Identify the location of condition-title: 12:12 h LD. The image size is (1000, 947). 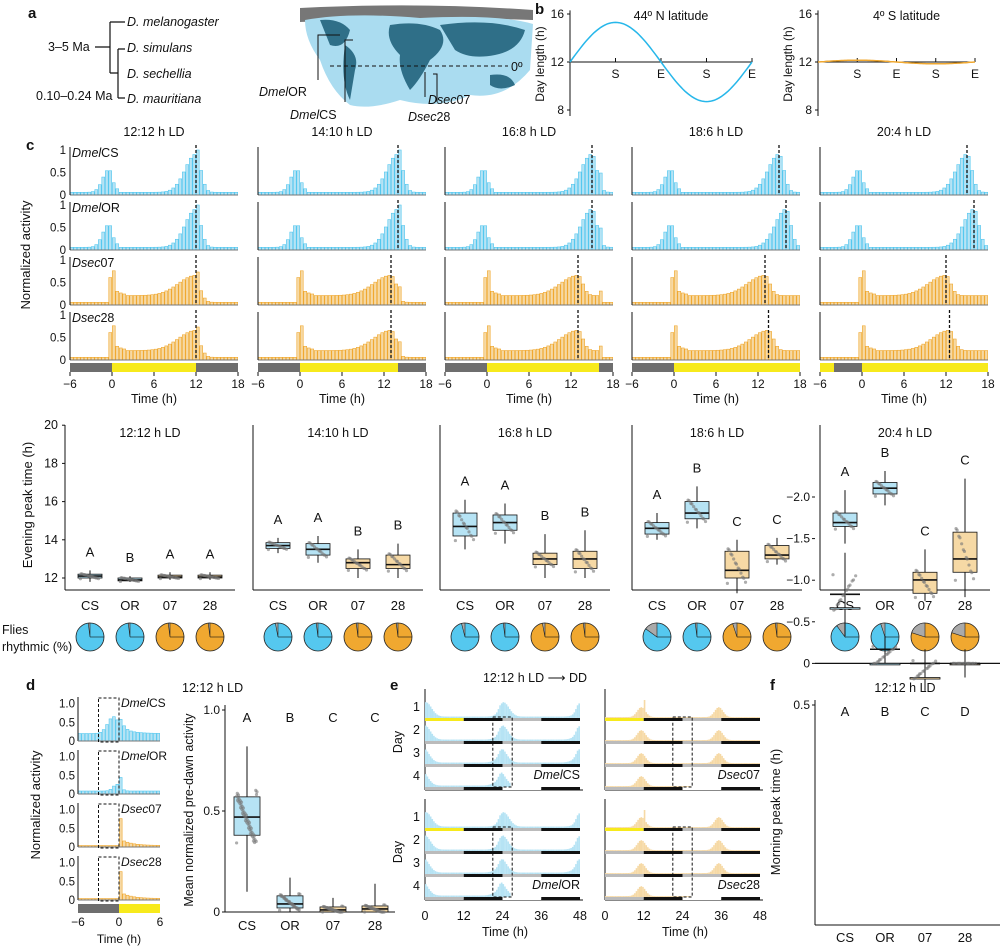
(153, 132).